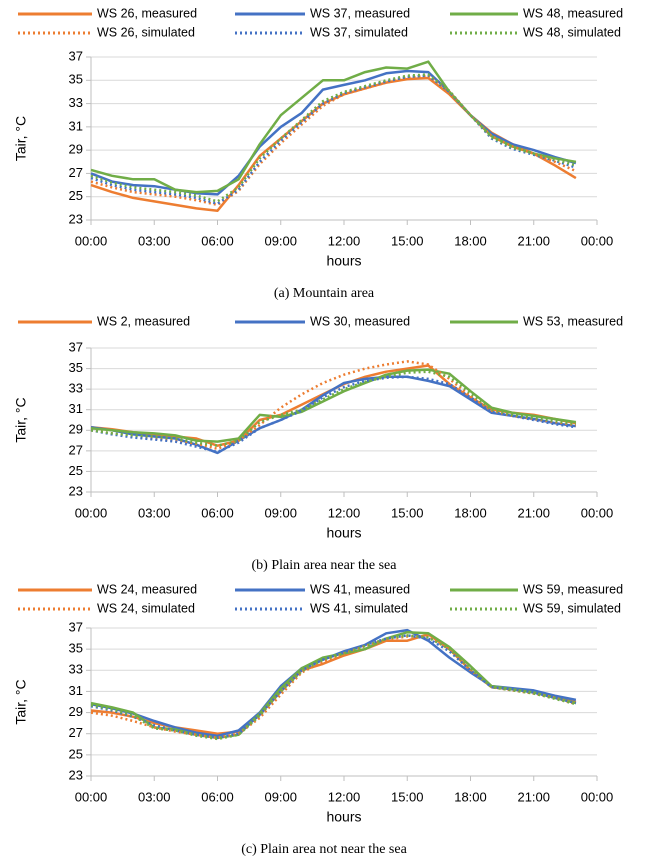 The width and height of the screenshot is (657, 865). Describe the element at coordinates (360, 13) in the screenshot. I see `legend-label: WS 37, measured` at that location.